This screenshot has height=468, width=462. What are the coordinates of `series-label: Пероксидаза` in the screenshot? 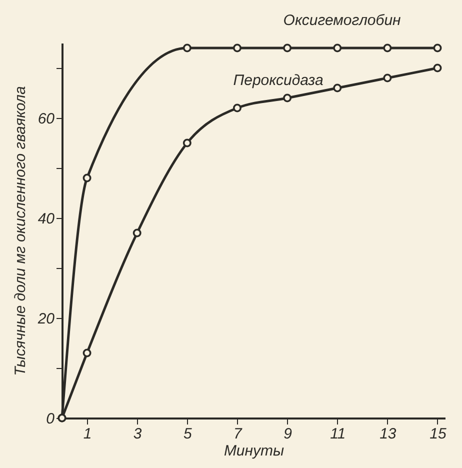 It's located at (278, 80).